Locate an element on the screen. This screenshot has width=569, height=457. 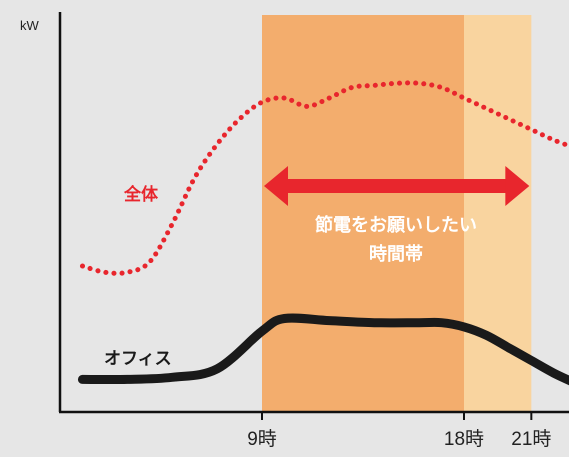
x-tick-label-2: 21時 is located at coordinates (531, 439).